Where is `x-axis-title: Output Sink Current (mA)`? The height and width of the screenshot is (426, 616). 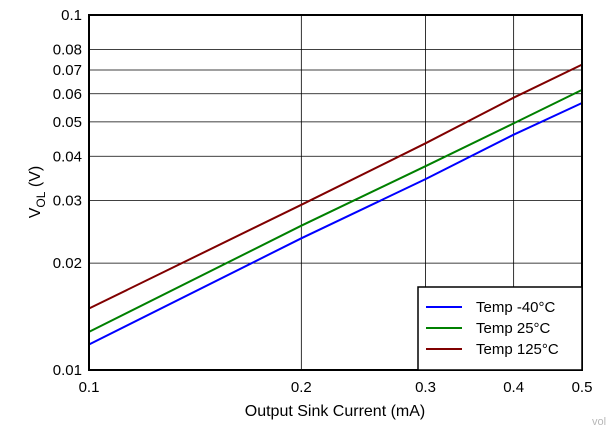
x-axis-title: Output Sink Current (mA) is located at coordinates (335, 411).